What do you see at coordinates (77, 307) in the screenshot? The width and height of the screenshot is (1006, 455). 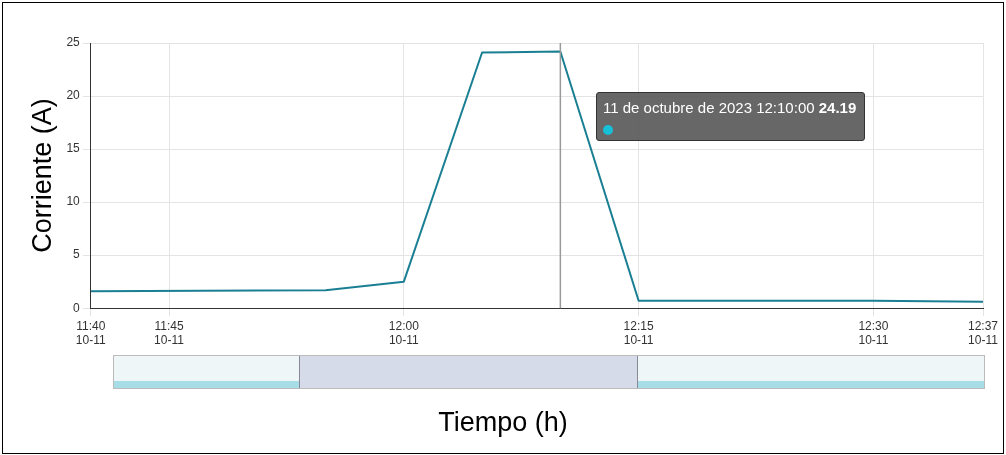 I see `y-tick-label: 0` at bounding box center [77, 307].